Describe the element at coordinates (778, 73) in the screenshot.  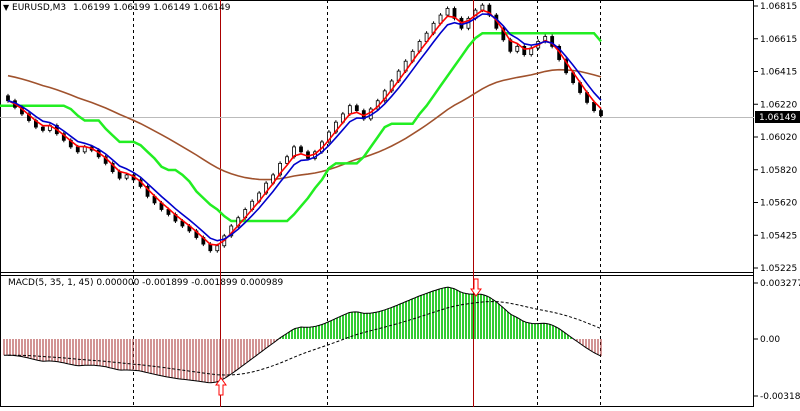
I see `price-tick-label: 1.06415` at that location.